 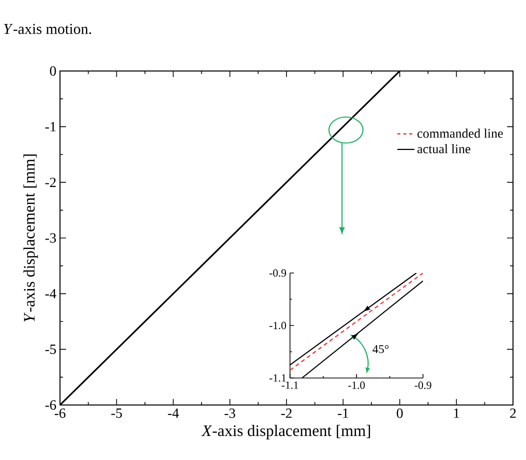 I want to click on y-tick-label: -6, so click(x=50, y=405).